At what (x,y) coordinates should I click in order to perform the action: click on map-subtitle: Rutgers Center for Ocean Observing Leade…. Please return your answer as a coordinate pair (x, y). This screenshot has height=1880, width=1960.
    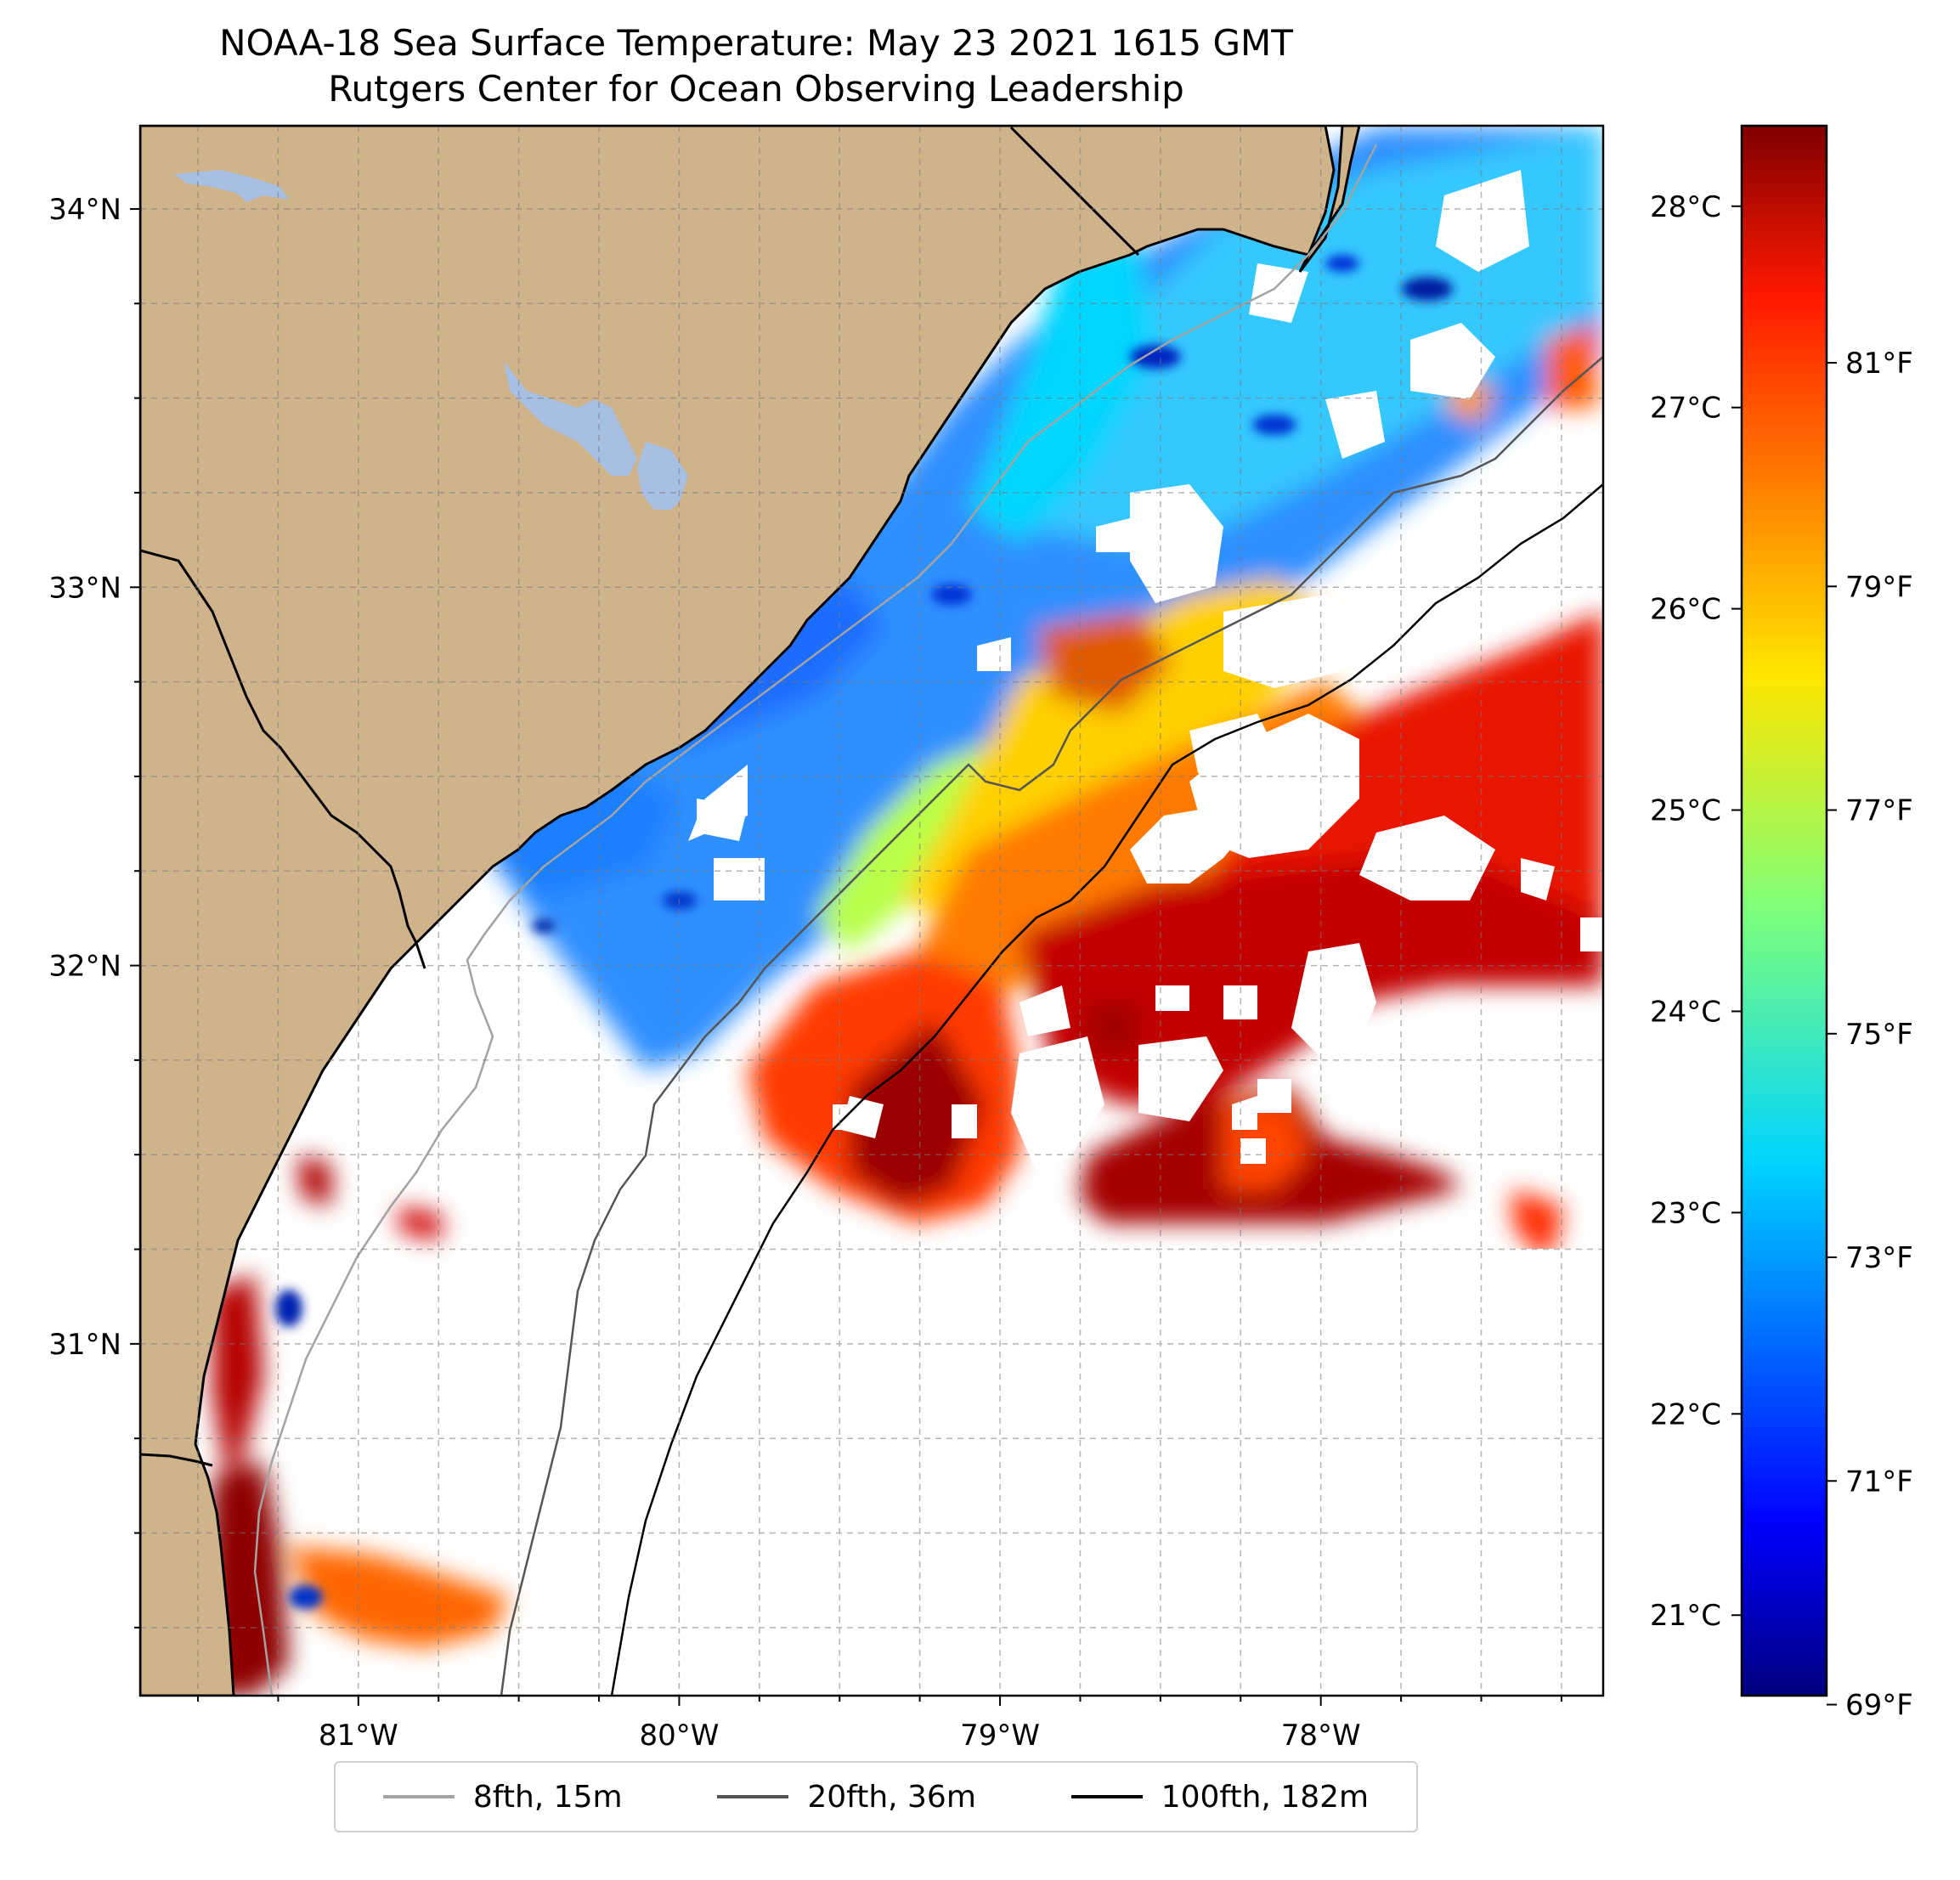
    Looking at the image, I should click on (756, 89).